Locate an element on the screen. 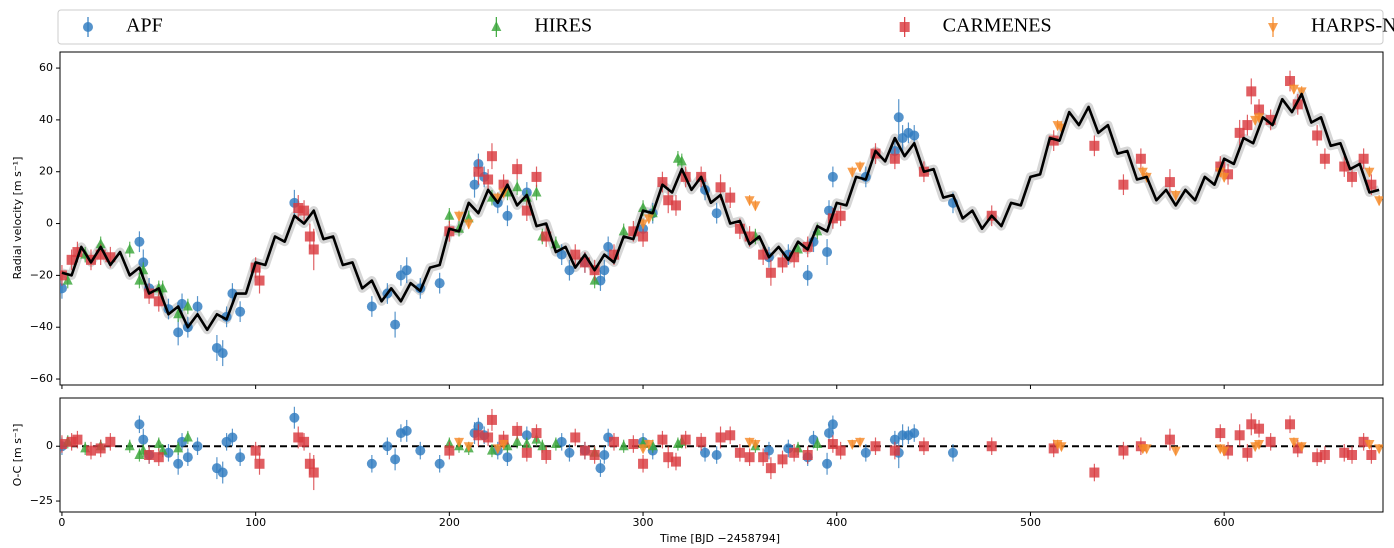  y-tick-label: −20 is located at coordinates (41, 274).